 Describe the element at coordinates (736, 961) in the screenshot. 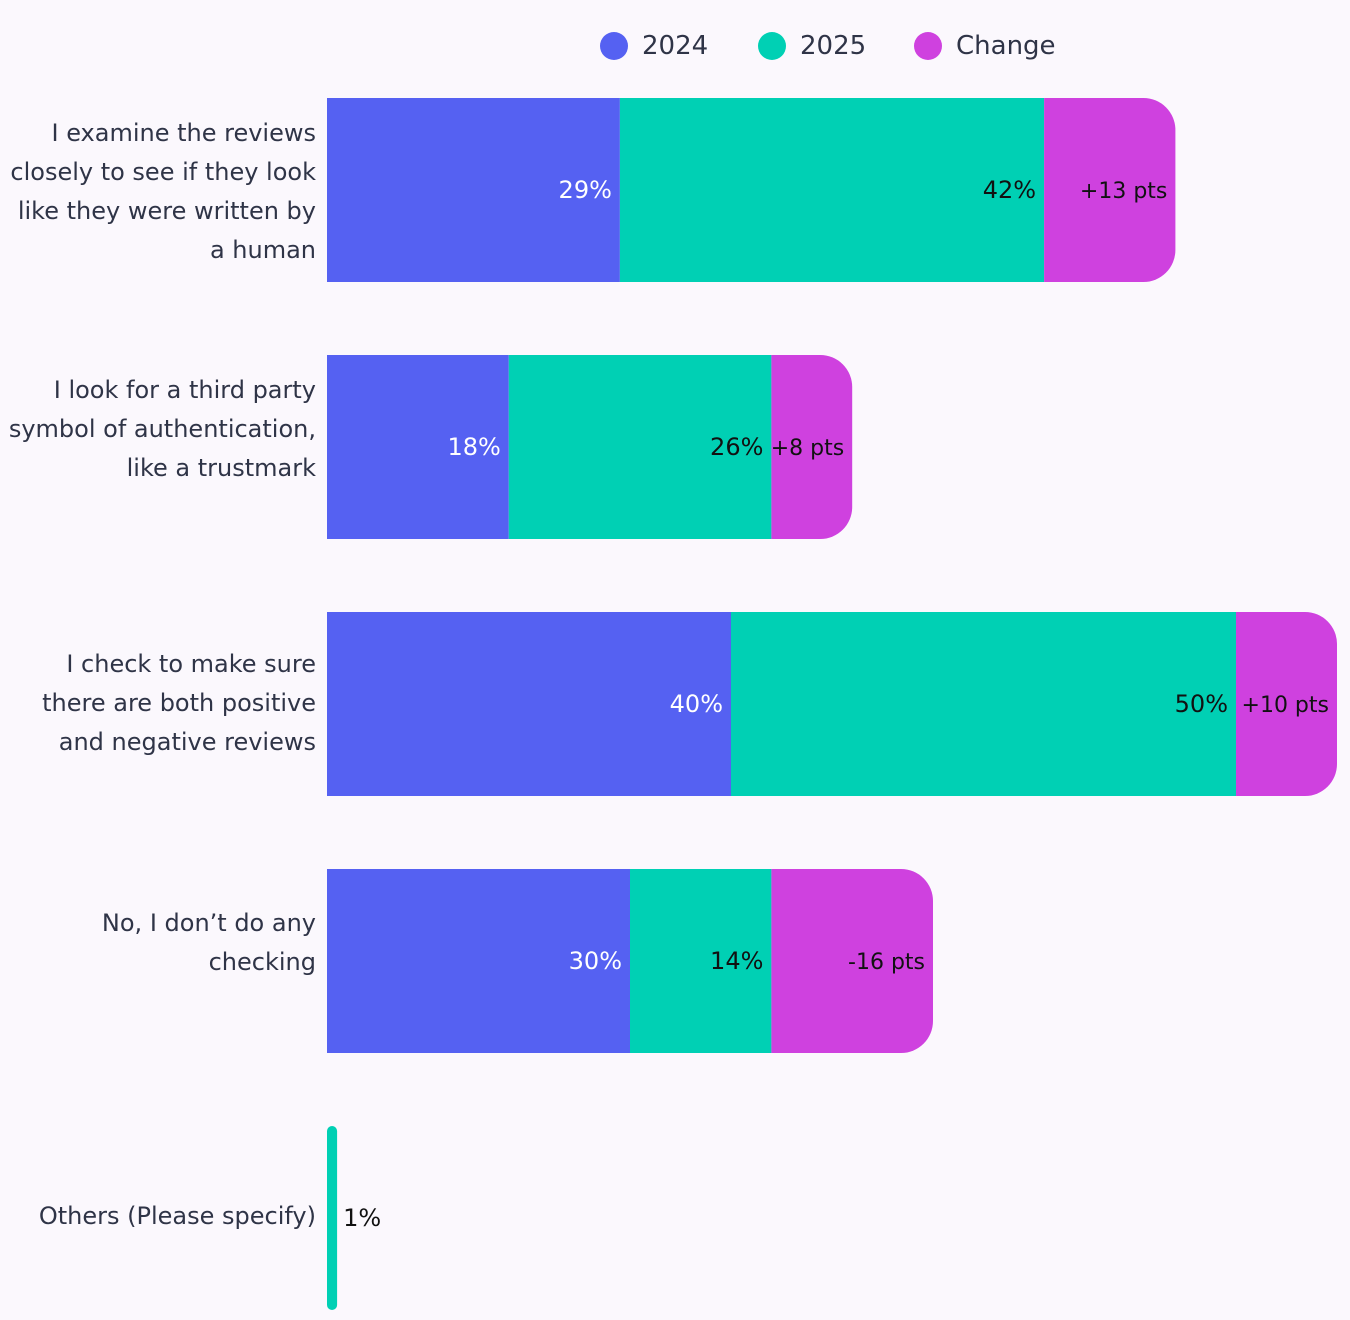

I see `data-label-2025-3: 14%` at that location.